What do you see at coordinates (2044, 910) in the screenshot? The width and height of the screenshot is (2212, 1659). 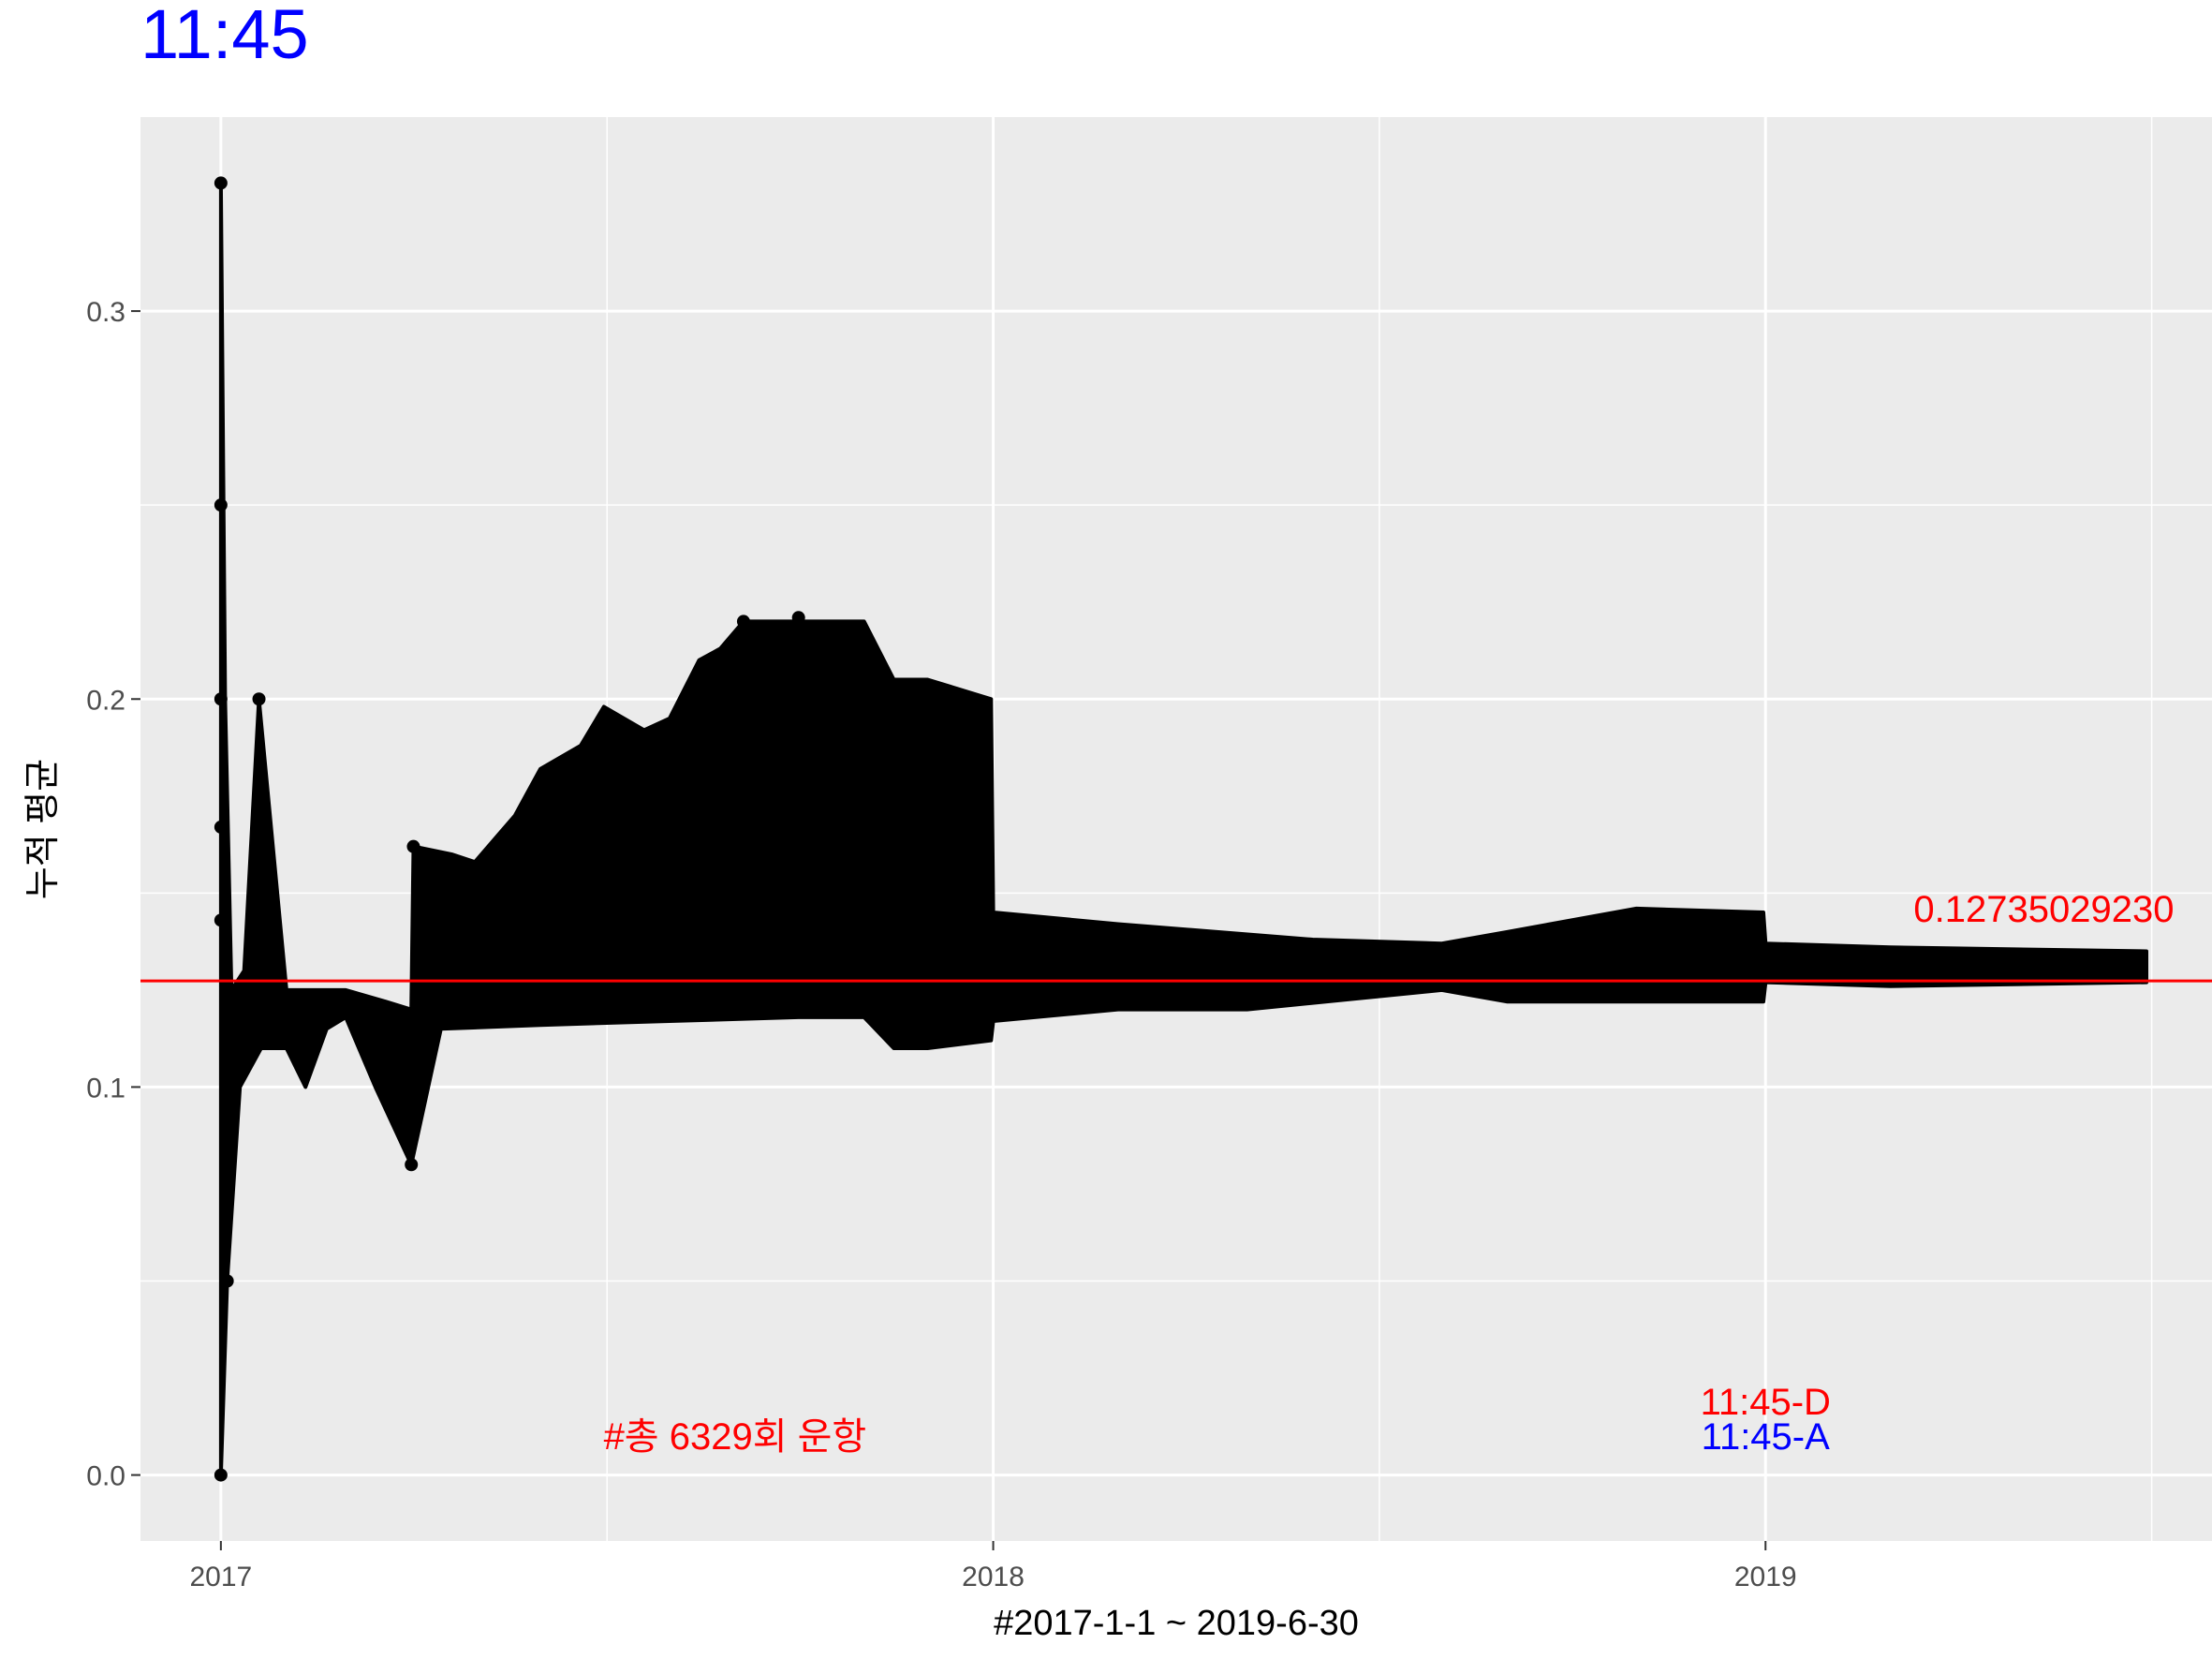 I see `annotation-label: 0.12735029230` at bounding box center [2044, 910].